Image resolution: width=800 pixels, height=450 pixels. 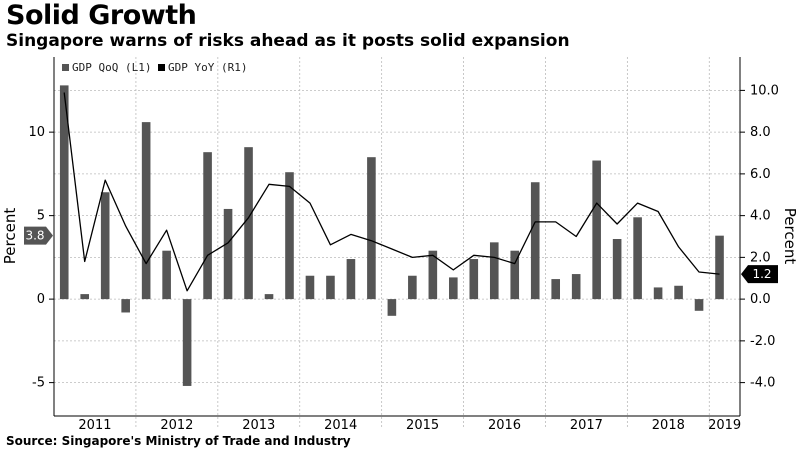 What do you see at coordinates (760, 174) in the screenshot?
I see `y-right-tick-label: 6.0` at bounding box center [760, 174].